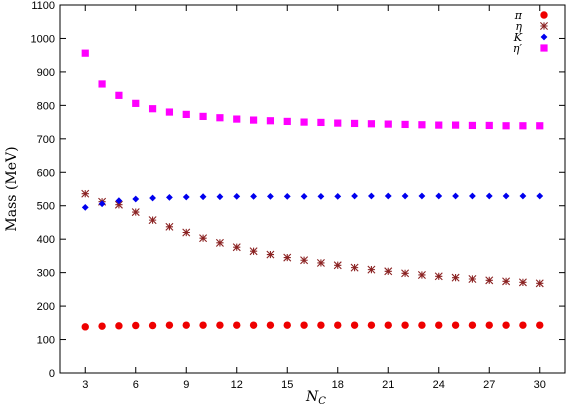  What do you see at coordinates (186, 385) in the screenshot?
I see `x-tick-label: 9` at bounding box center [186, 385].